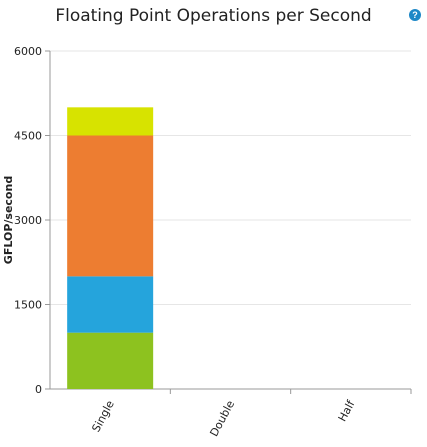 This screenshot has height=447, width=427. I want to click on y-tick-label: 0, so click(38, 389).